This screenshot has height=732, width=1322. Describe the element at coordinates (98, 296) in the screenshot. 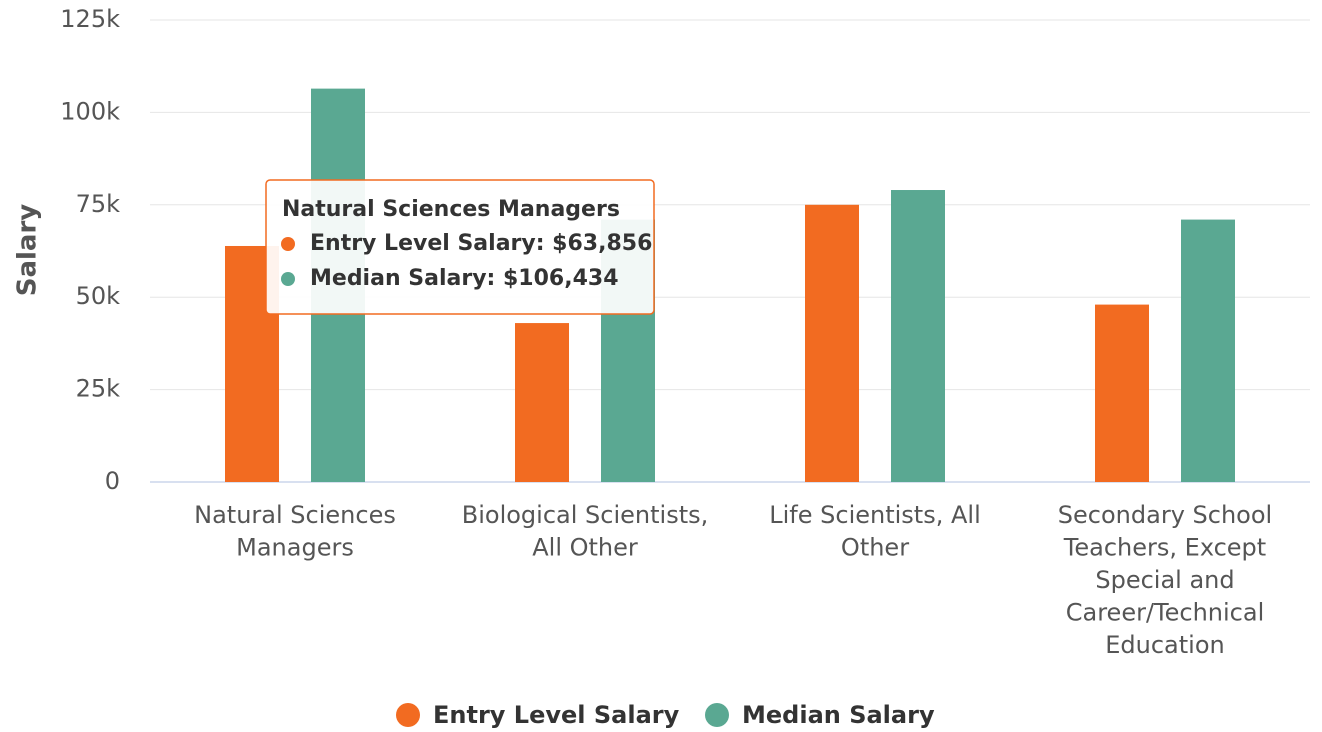

I see `y-tick-label: 50k` at that location.